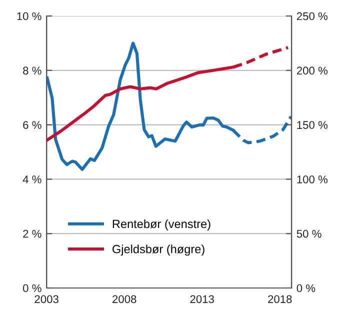 Image resolution: width=345 pixels, height=320 pixels. I want to click on x-tick-label: 2003, so click(46, 299).